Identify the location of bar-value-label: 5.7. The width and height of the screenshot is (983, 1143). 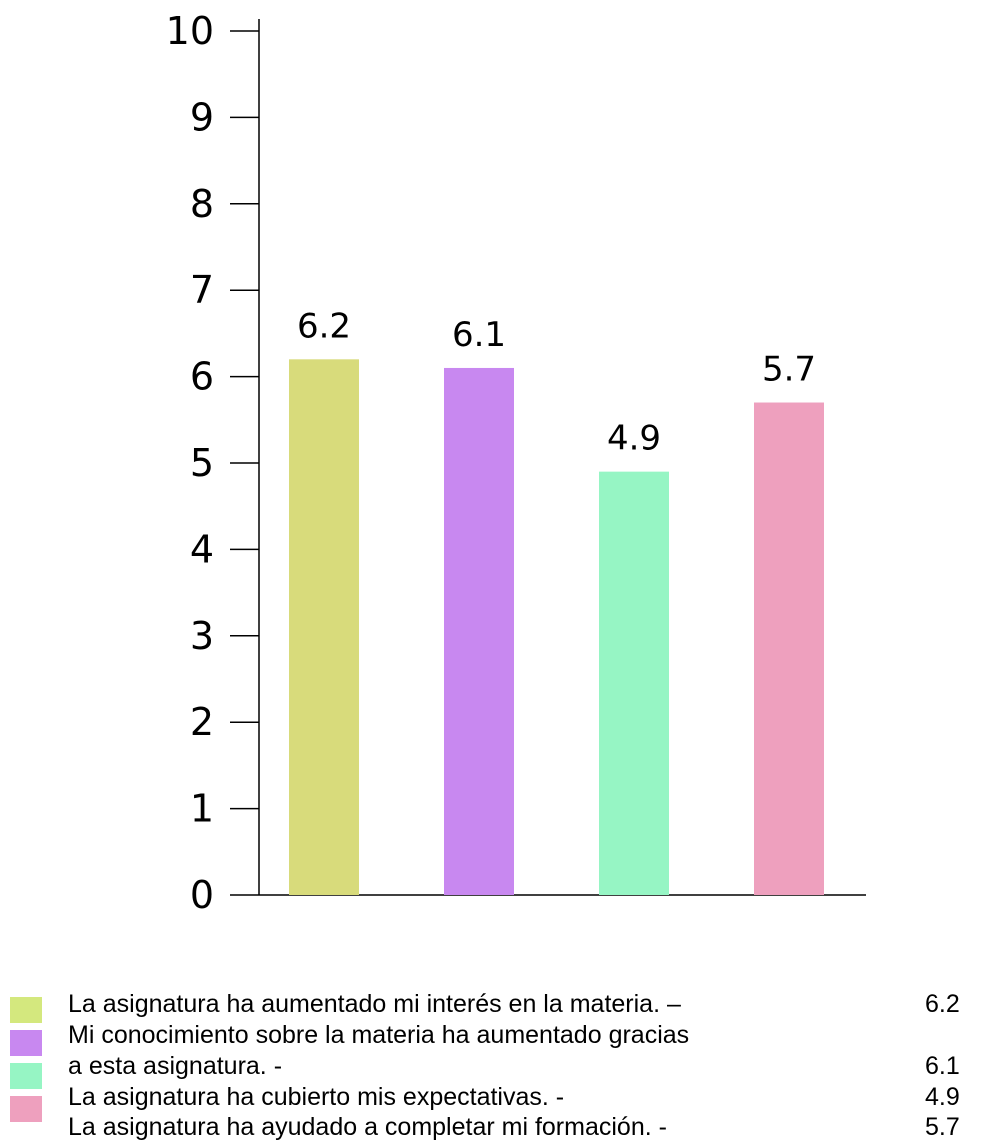
(789, 370).